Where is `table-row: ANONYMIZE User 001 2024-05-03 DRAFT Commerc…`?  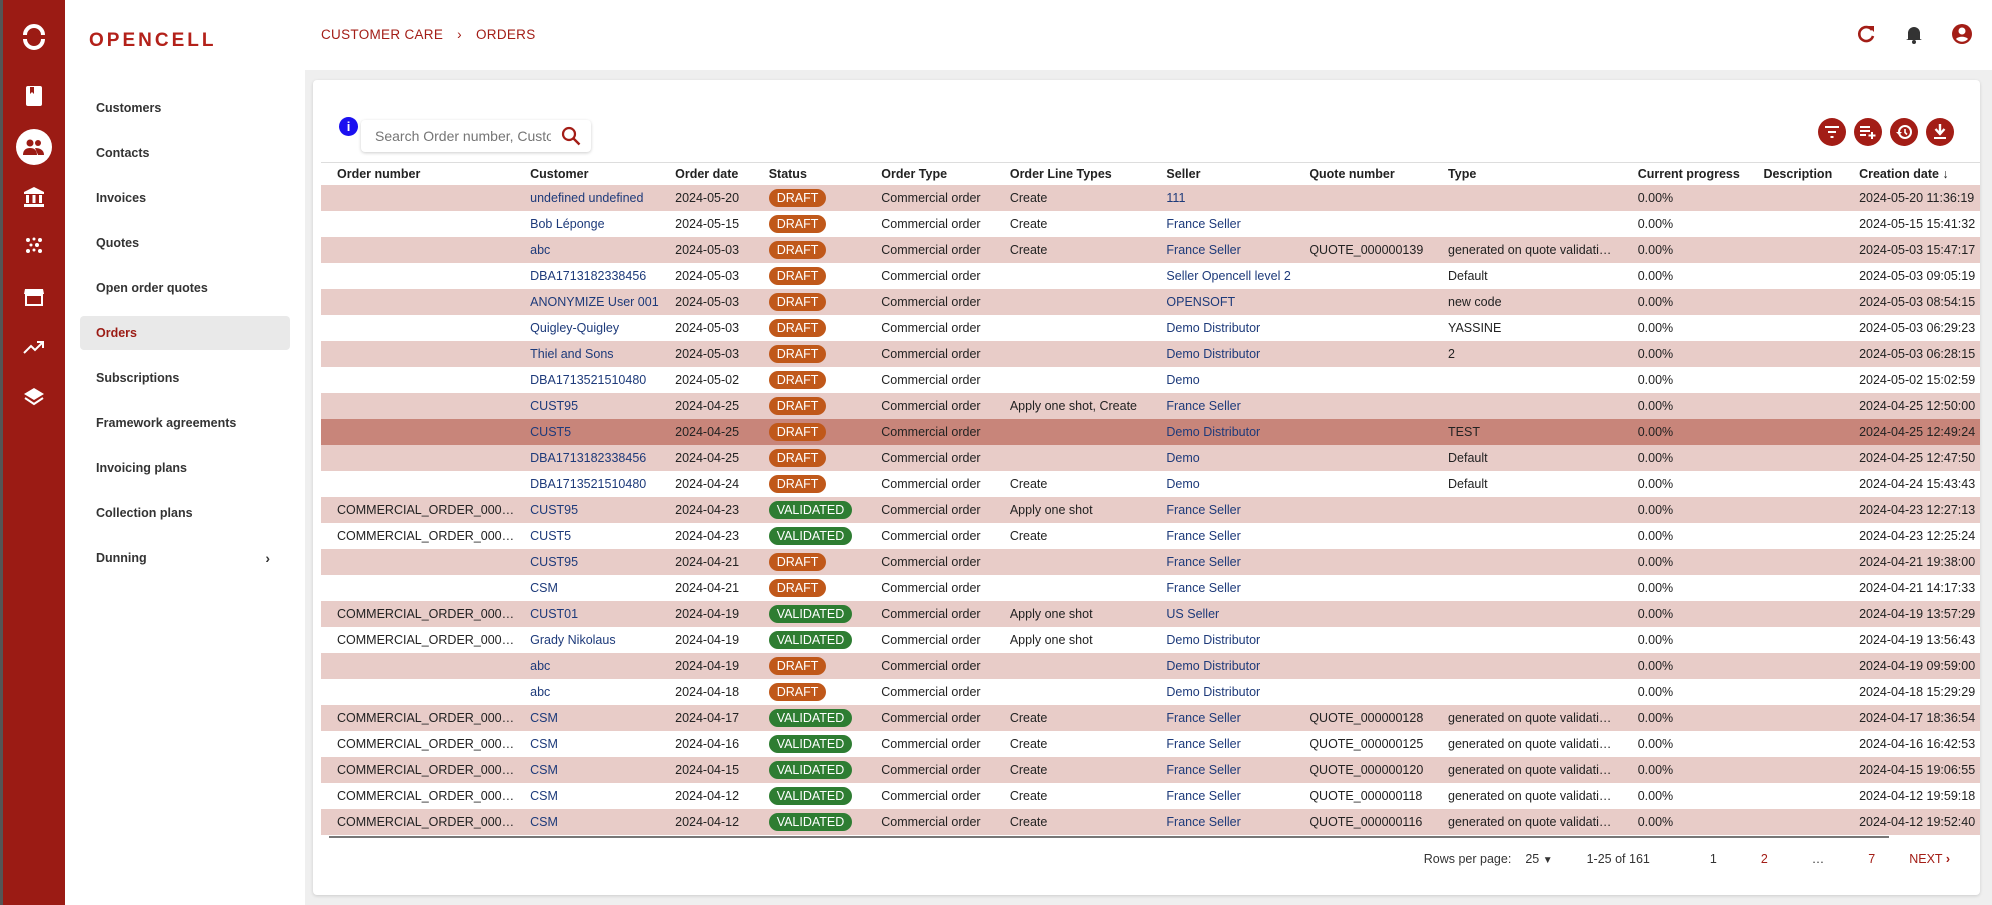
table-row: ANONYMIZE User 001 2024-05-03 DRAFT Commerc… is located at coordinates (1150, 302).